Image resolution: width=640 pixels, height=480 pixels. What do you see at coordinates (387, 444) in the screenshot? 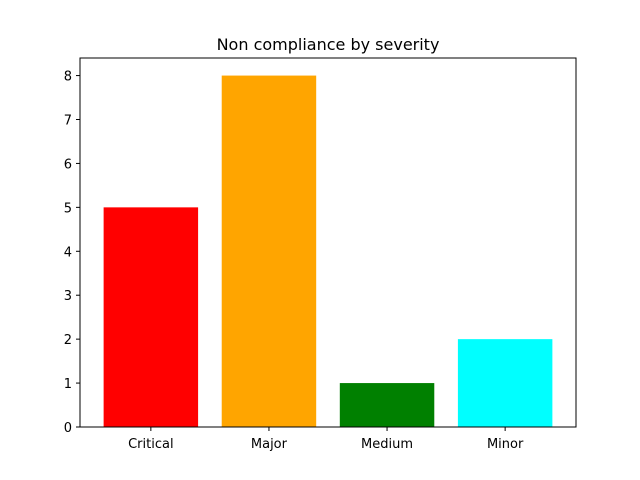
I see `x-tick-label-medium: Medium` at bounding box center [387, 444].